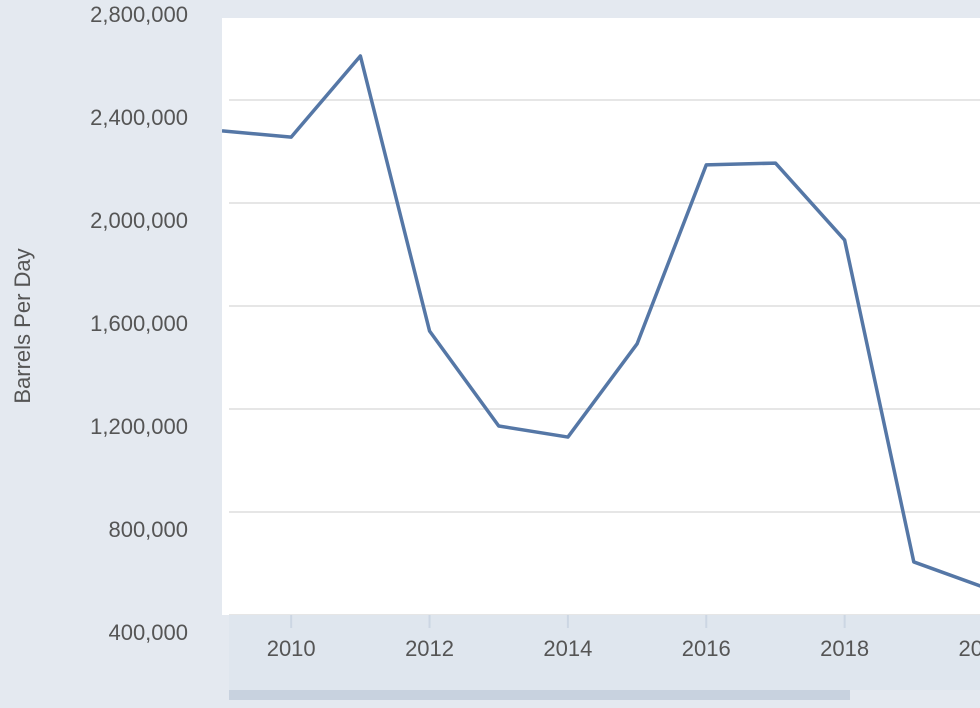 This screenshot has width=980, height=708. What do you see at coordinates (429, 648) in the screenshot?
I see `x-tick-label: 2012` at bounding box center [429, 648].